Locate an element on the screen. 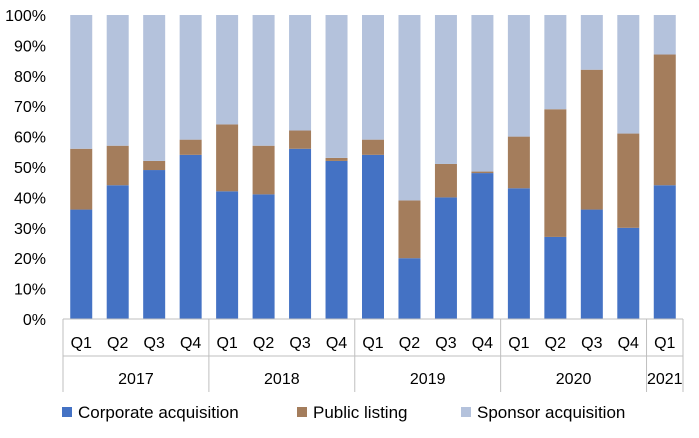 Image resolution: width=699 pixels, height=438 pixels. y-tick-label: 70% is located at coordinates (30, 107).